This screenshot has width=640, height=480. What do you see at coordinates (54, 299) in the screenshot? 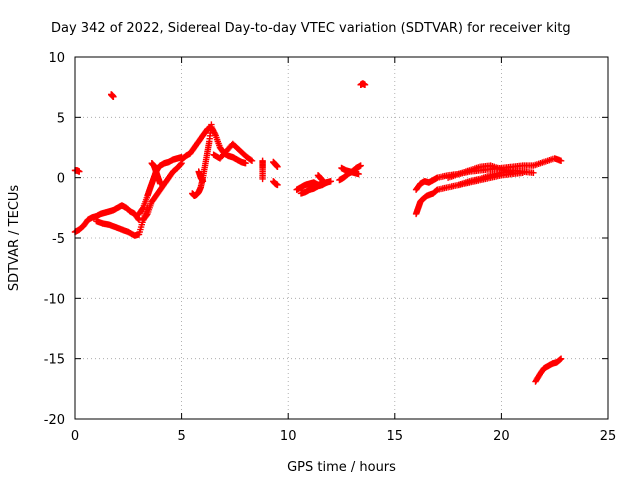
I see `y-tick-label: -10` at bounding box center [54, 299].